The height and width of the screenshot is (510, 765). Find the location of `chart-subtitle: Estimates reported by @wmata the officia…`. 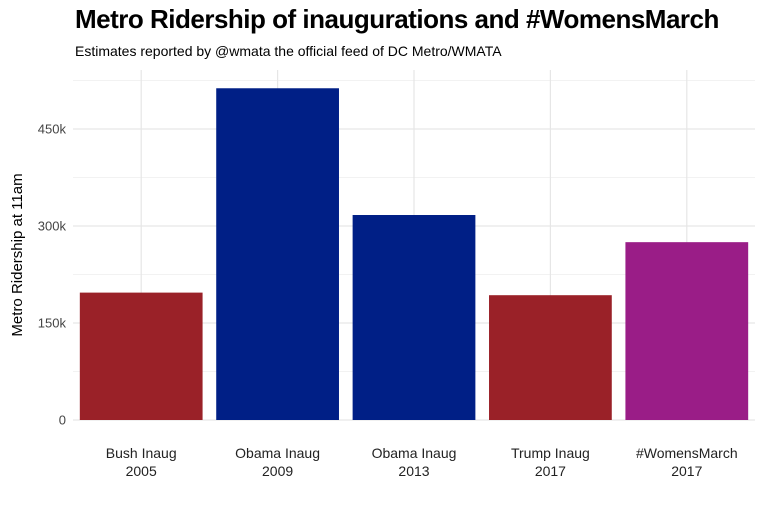

chart-subtitle: Estimates reported by @wmata the officia… is located at coordinates (288, 51).